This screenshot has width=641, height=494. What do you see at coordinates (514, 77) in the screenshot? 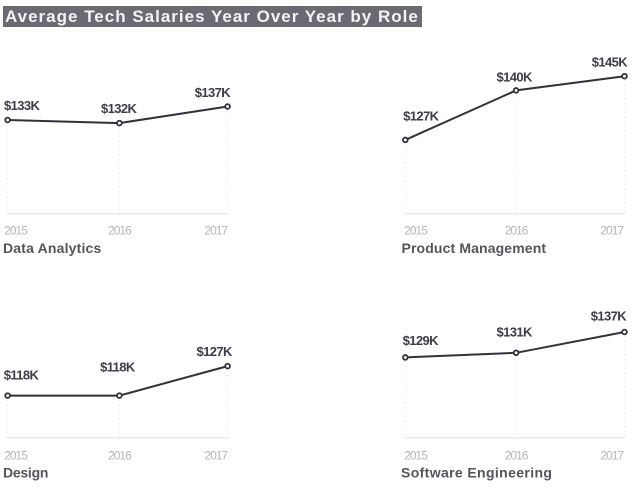
I see `svg-text: $140K` at bounding box center [514, 77].